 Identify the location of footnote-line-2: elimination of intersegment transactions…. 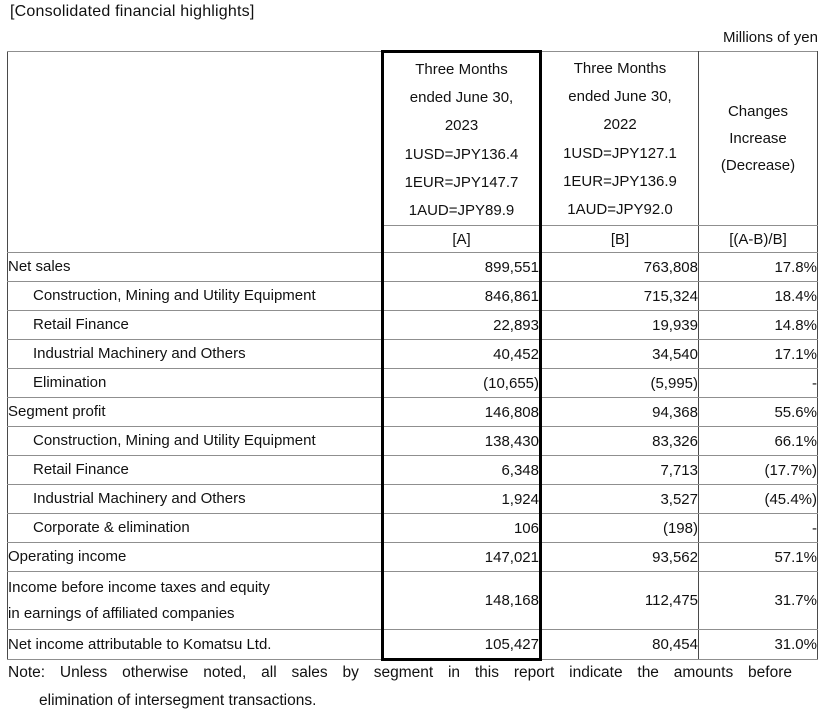
(178, 700).